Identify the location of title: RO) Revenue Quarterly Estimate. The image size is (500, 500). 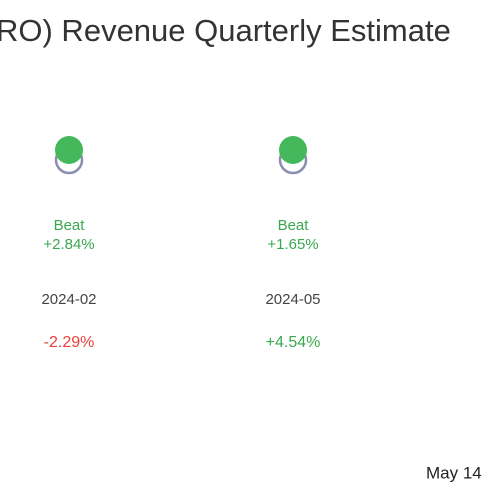
(225, 30).